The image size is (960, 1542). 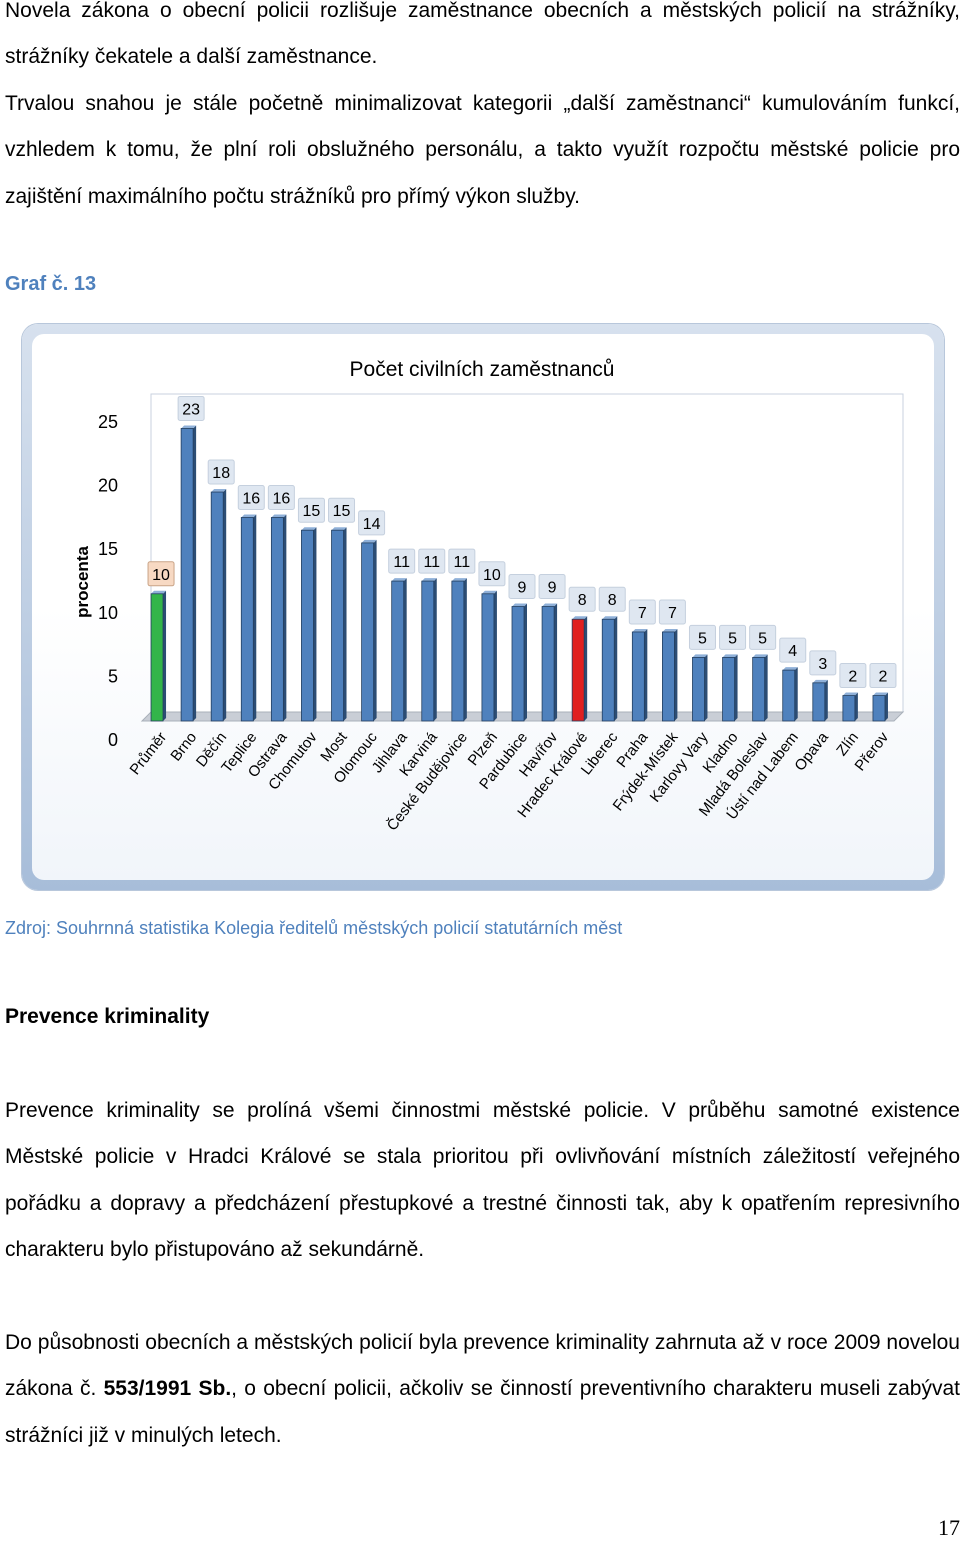 I want to click on data-label: 10, so click(x=492, y=575).